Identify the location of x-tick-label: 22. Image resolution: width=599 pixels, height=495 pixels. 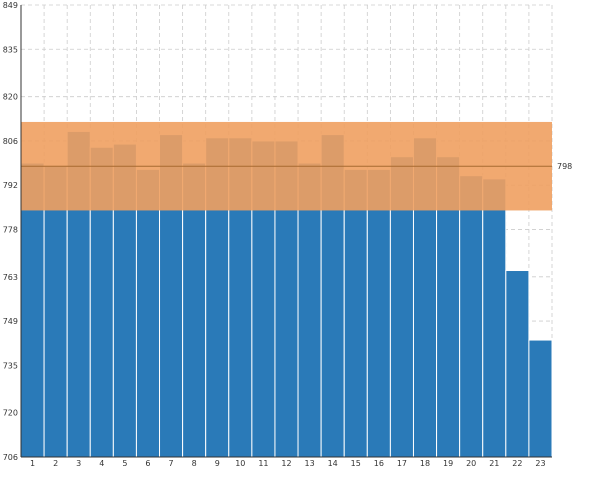
(517, 463).